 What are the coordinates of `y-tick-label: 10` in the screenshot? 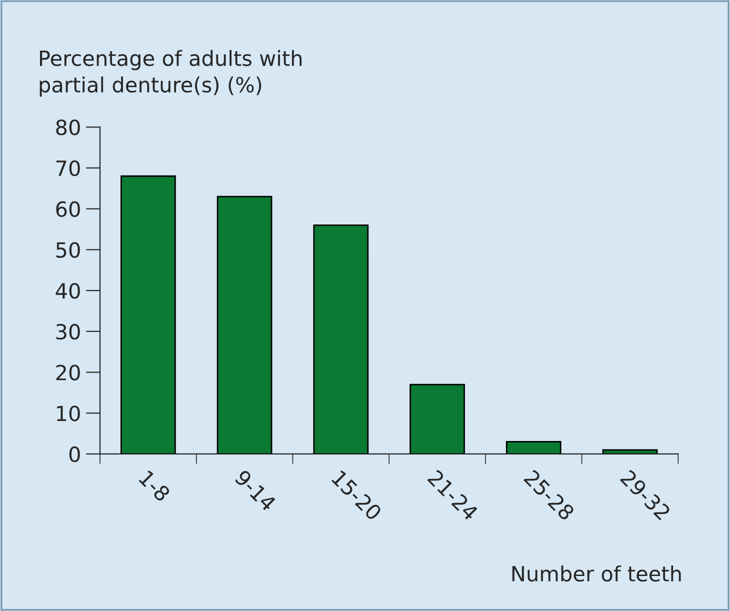 It's located at (68, 414).